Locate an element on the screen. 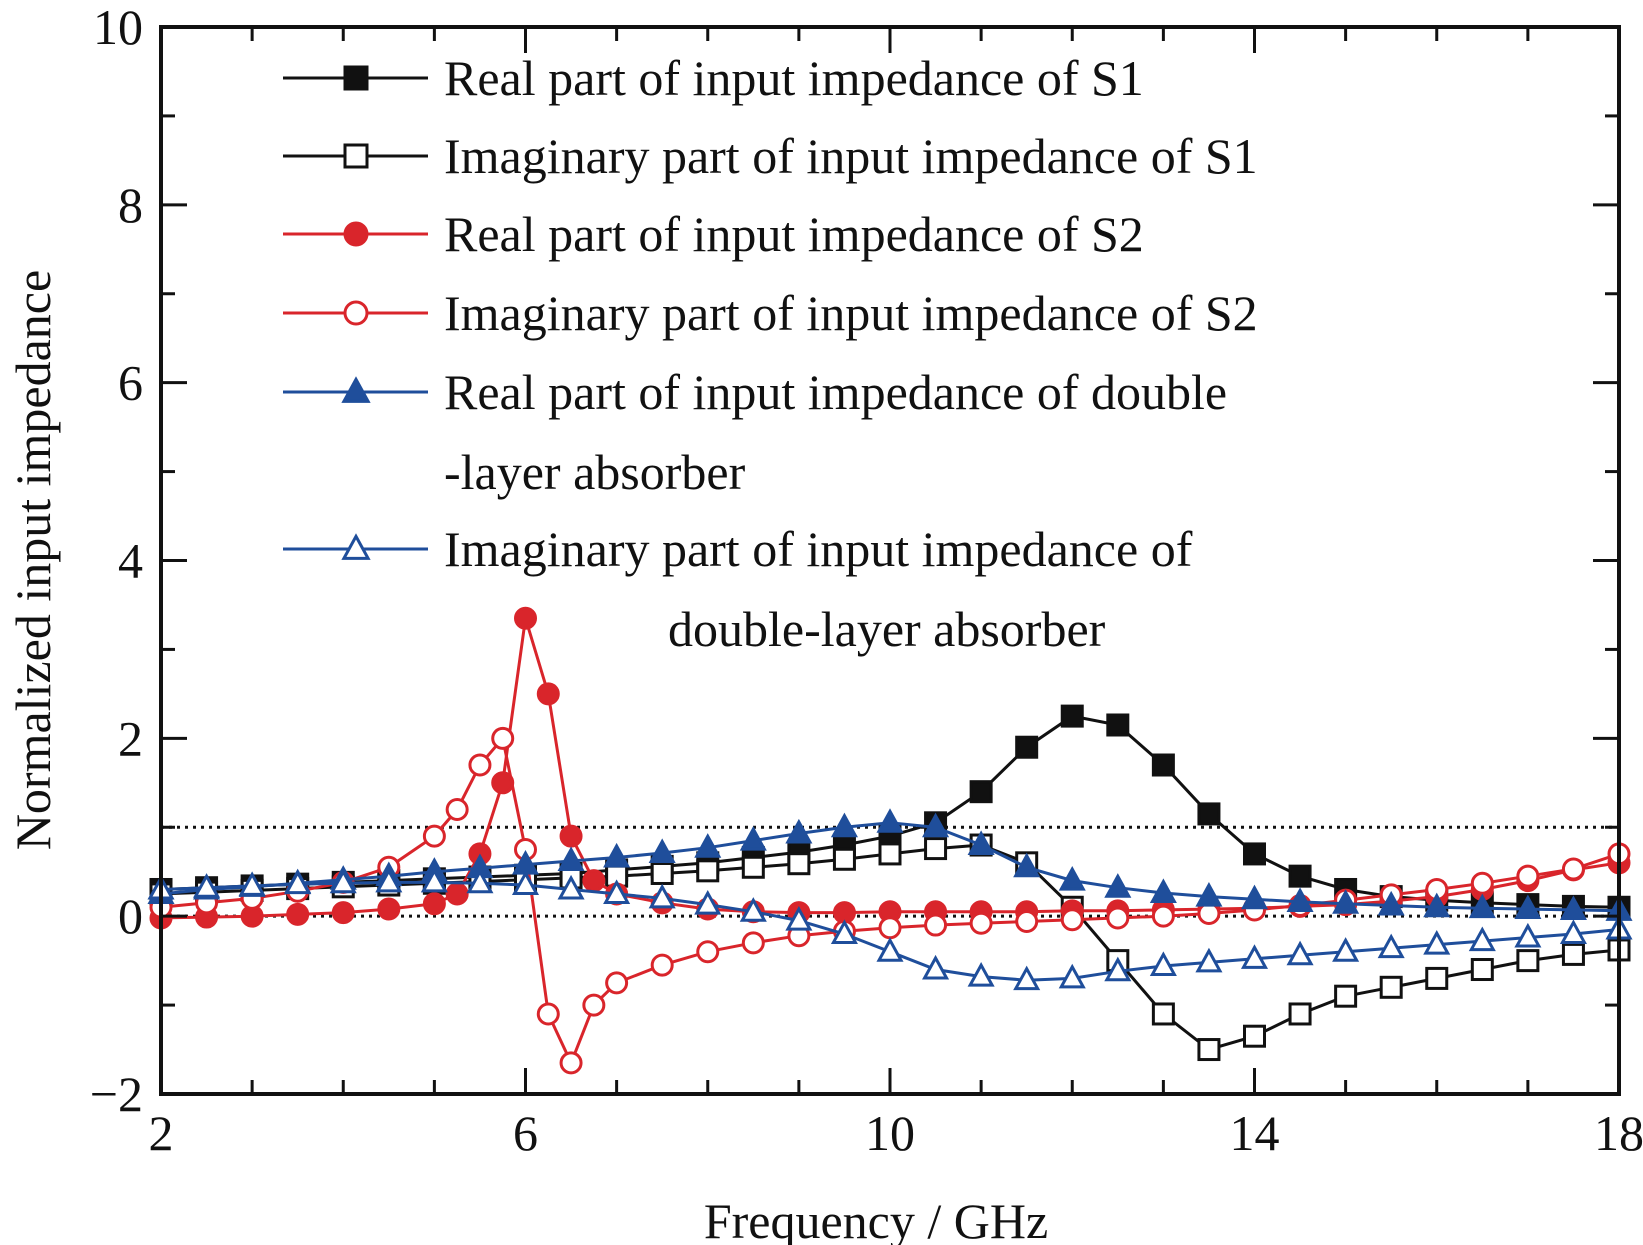  y-tick-label: 4 is located at coordinates (130, 561).